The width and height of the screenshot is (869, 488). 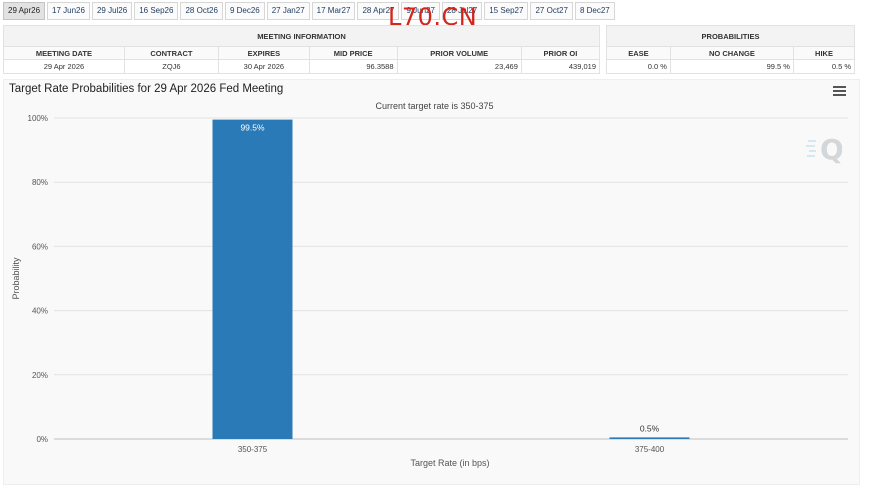 What do you see at coordinates (839, 91) in the screenshot?
I see `chart-menu-icon` at bounding box center [839, 91].